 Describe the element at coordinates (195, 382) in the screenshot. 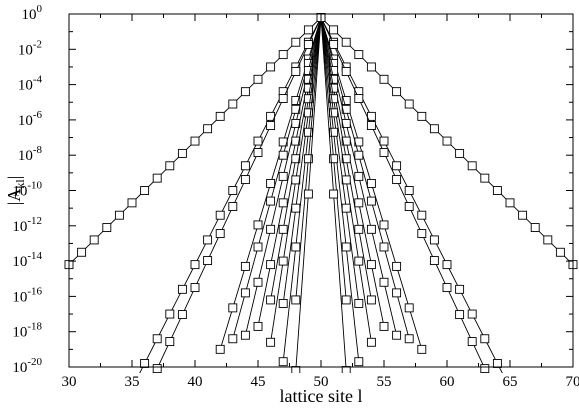

I see `x-tick-label: 40` at that location.